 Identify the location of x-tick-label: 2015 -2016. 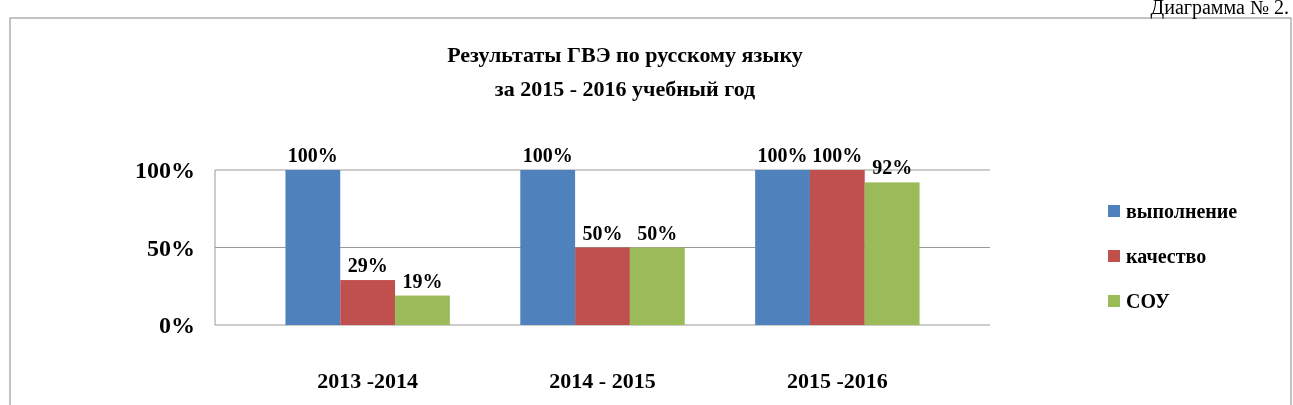
(837, 380).